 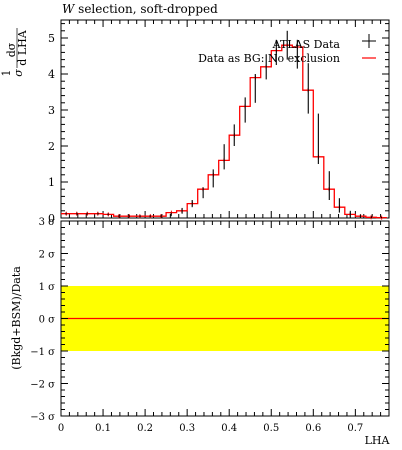 What do you see at coordinates (47, 255) in the screenshot?
I see `ratio-ytick-label: 2 σ` at bounding box center [47, 255].